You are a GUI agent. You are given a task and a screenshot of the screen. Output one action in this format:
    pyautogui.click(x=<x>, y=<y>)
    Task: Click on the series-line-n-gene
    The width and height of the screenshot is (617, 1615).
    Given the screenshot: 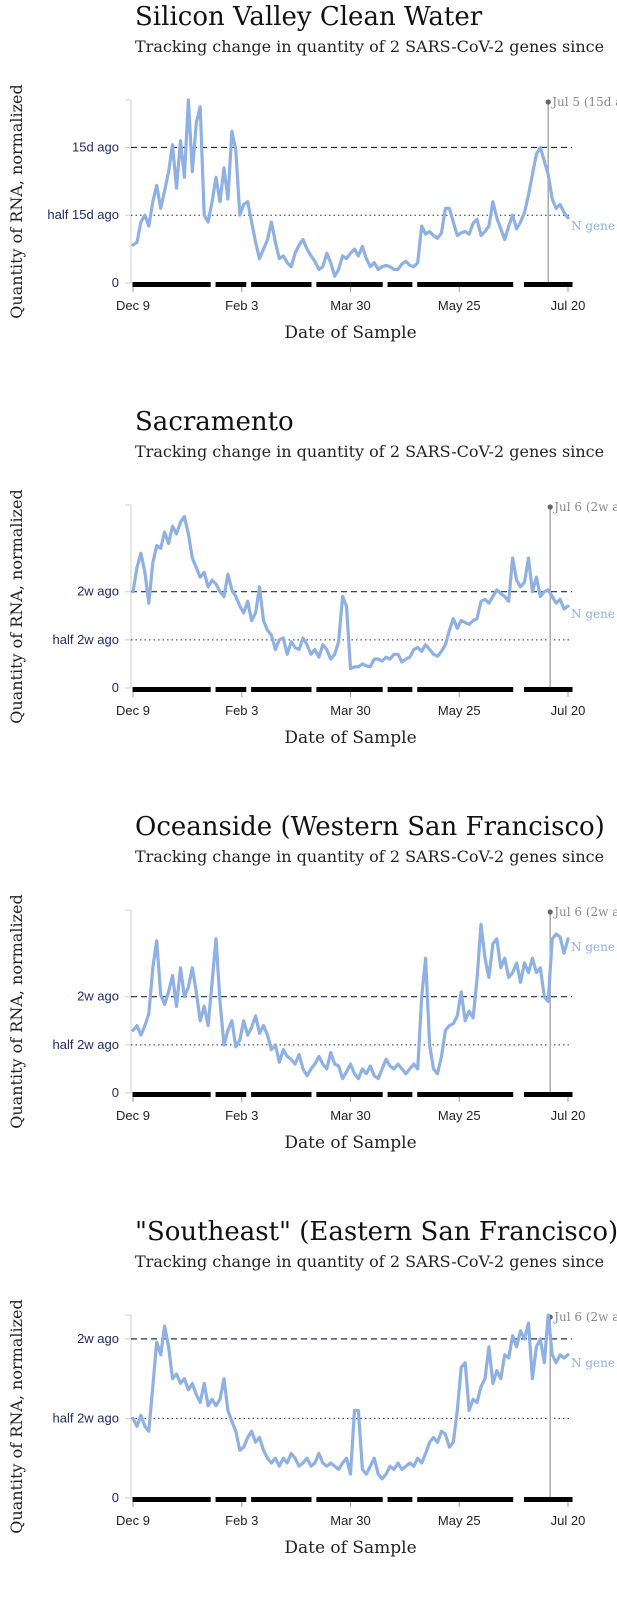 What is the action you would take?
    pyautogui.click(x=350, y=592)
    